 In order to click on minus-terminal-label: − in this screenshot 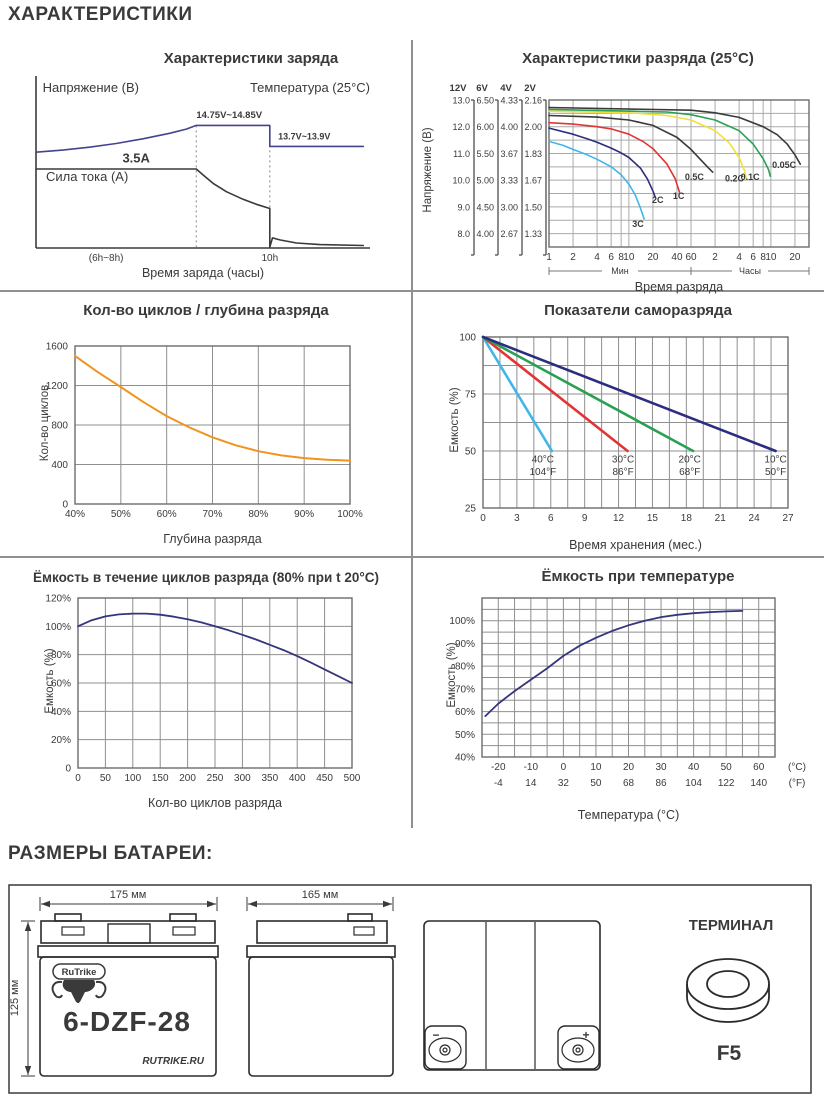, I will do `click(435, 1035)`.